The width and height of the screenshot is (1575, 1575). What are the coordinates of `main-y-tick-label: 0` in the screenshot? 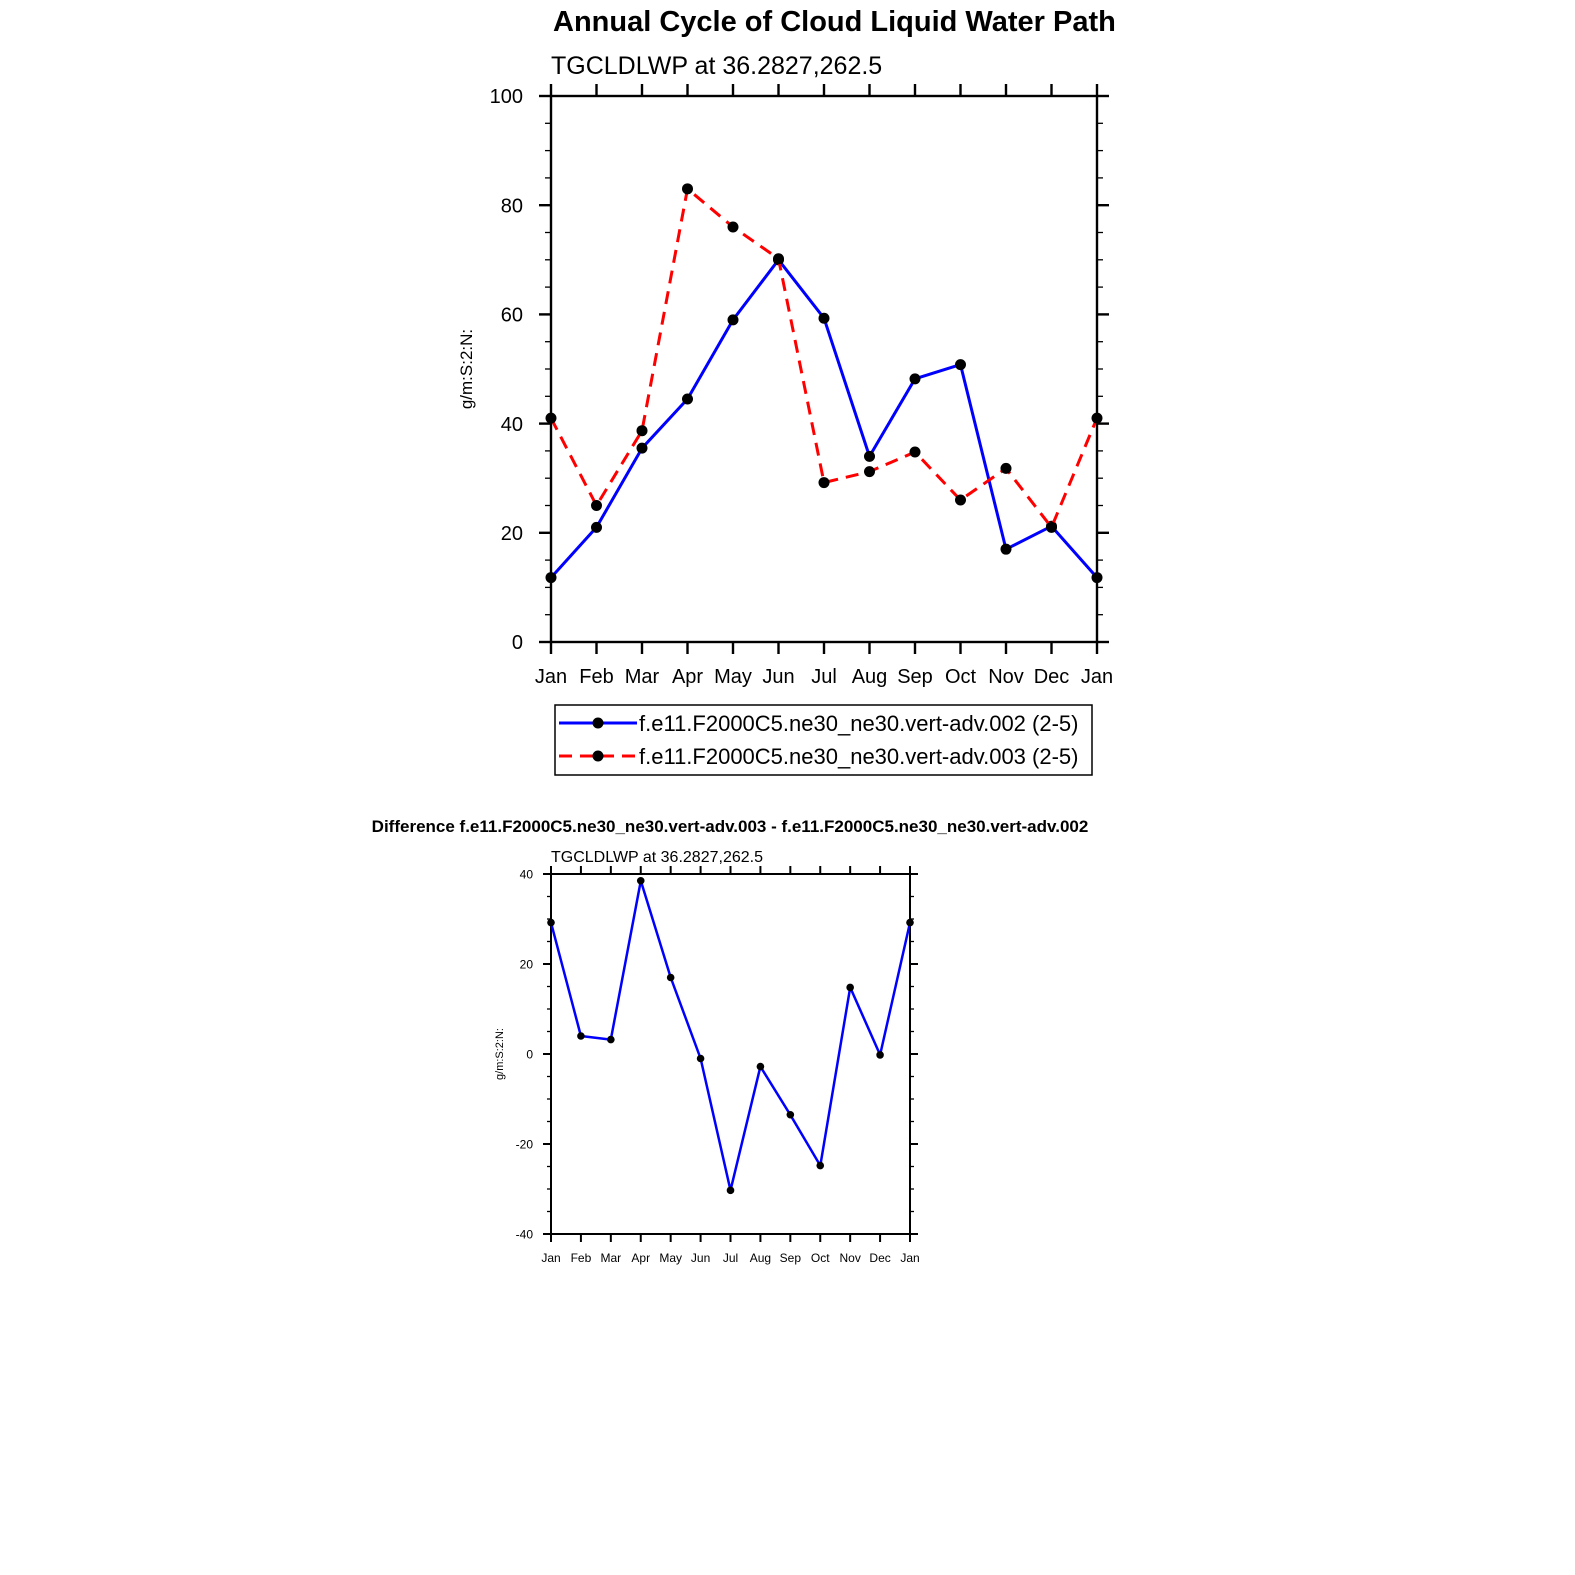 It's located at (517, 643).